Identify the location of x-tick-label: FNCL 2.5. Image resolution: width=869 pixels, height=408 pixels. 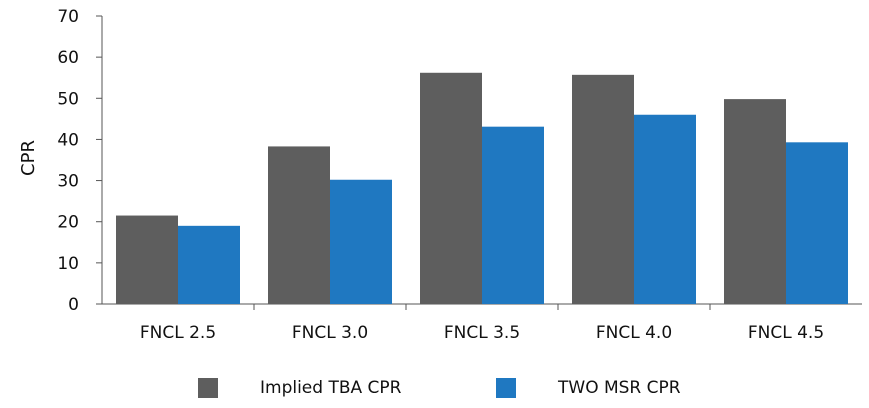
(178, 333).